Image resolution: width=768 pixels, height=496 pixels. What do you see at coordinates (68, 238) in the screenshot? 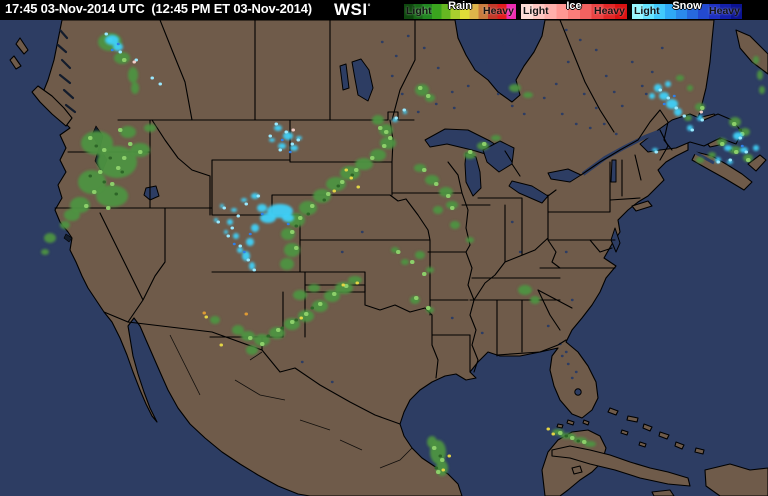
I see `san-francisco-bay` at bounding box center [68, 238].